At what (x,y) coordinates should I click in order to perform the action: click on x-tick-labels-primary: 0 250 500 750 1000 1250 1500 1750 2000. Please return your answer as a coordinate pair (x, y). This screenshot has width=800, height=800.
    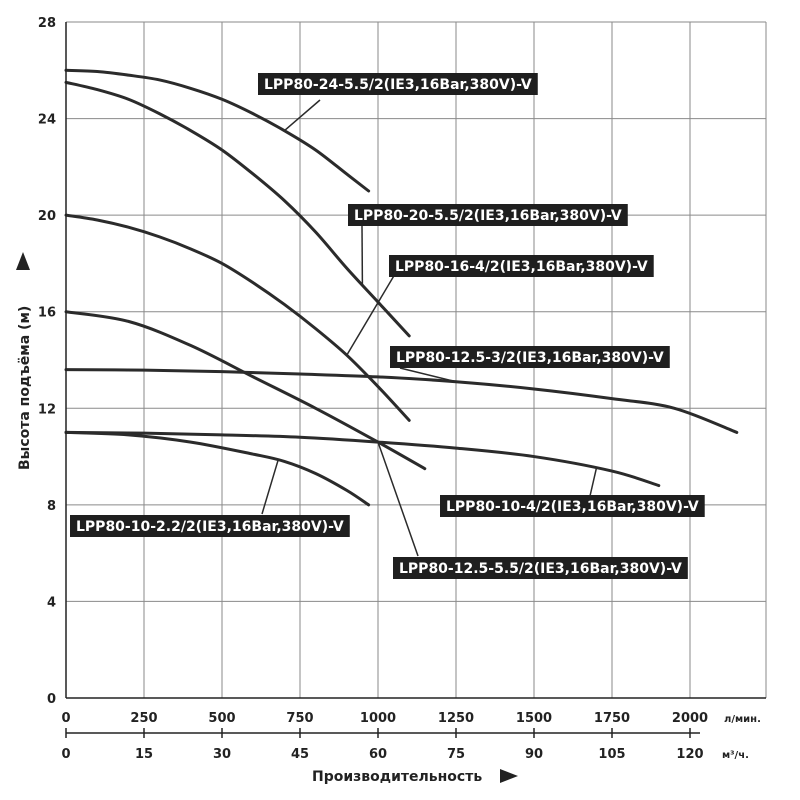
    Looking at the image, I should click on (384, 718).